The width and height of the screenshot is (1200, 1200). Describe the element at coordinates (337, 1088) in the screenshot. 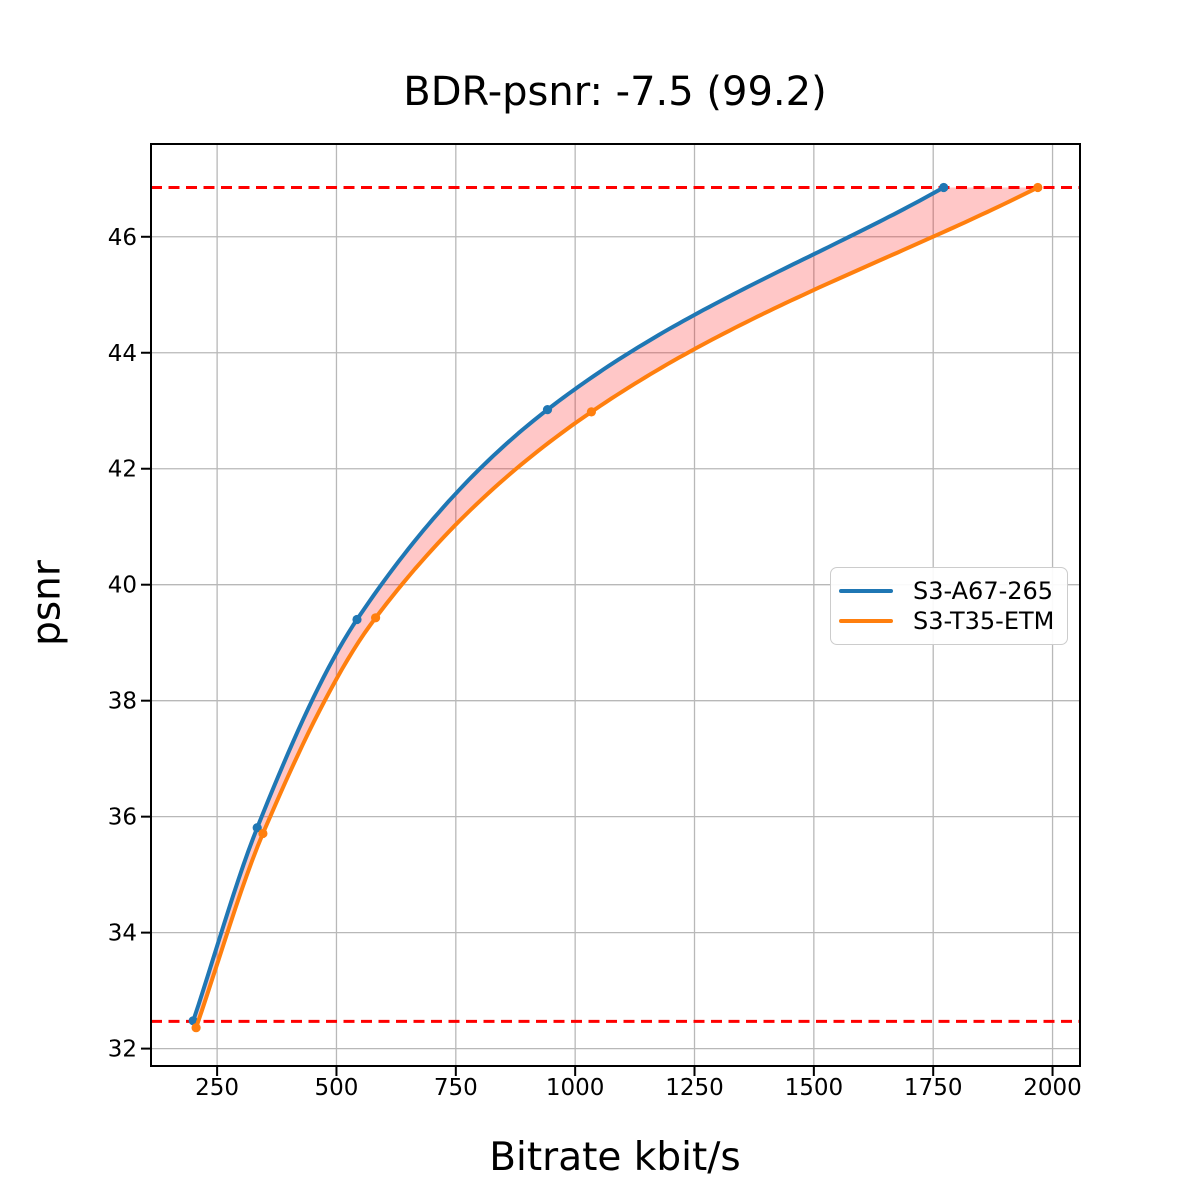

I see `x-tick-label: 500` at that location.